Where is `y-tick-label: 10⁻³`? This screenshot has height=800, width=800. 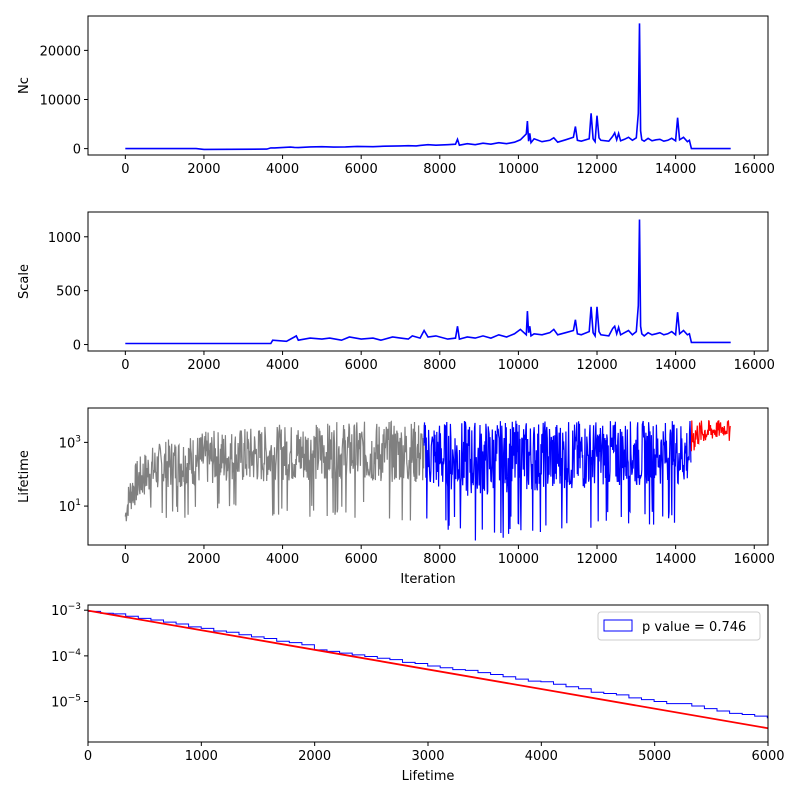
y-tick-label: 10⁻³ is located at coordinates (66, 610).